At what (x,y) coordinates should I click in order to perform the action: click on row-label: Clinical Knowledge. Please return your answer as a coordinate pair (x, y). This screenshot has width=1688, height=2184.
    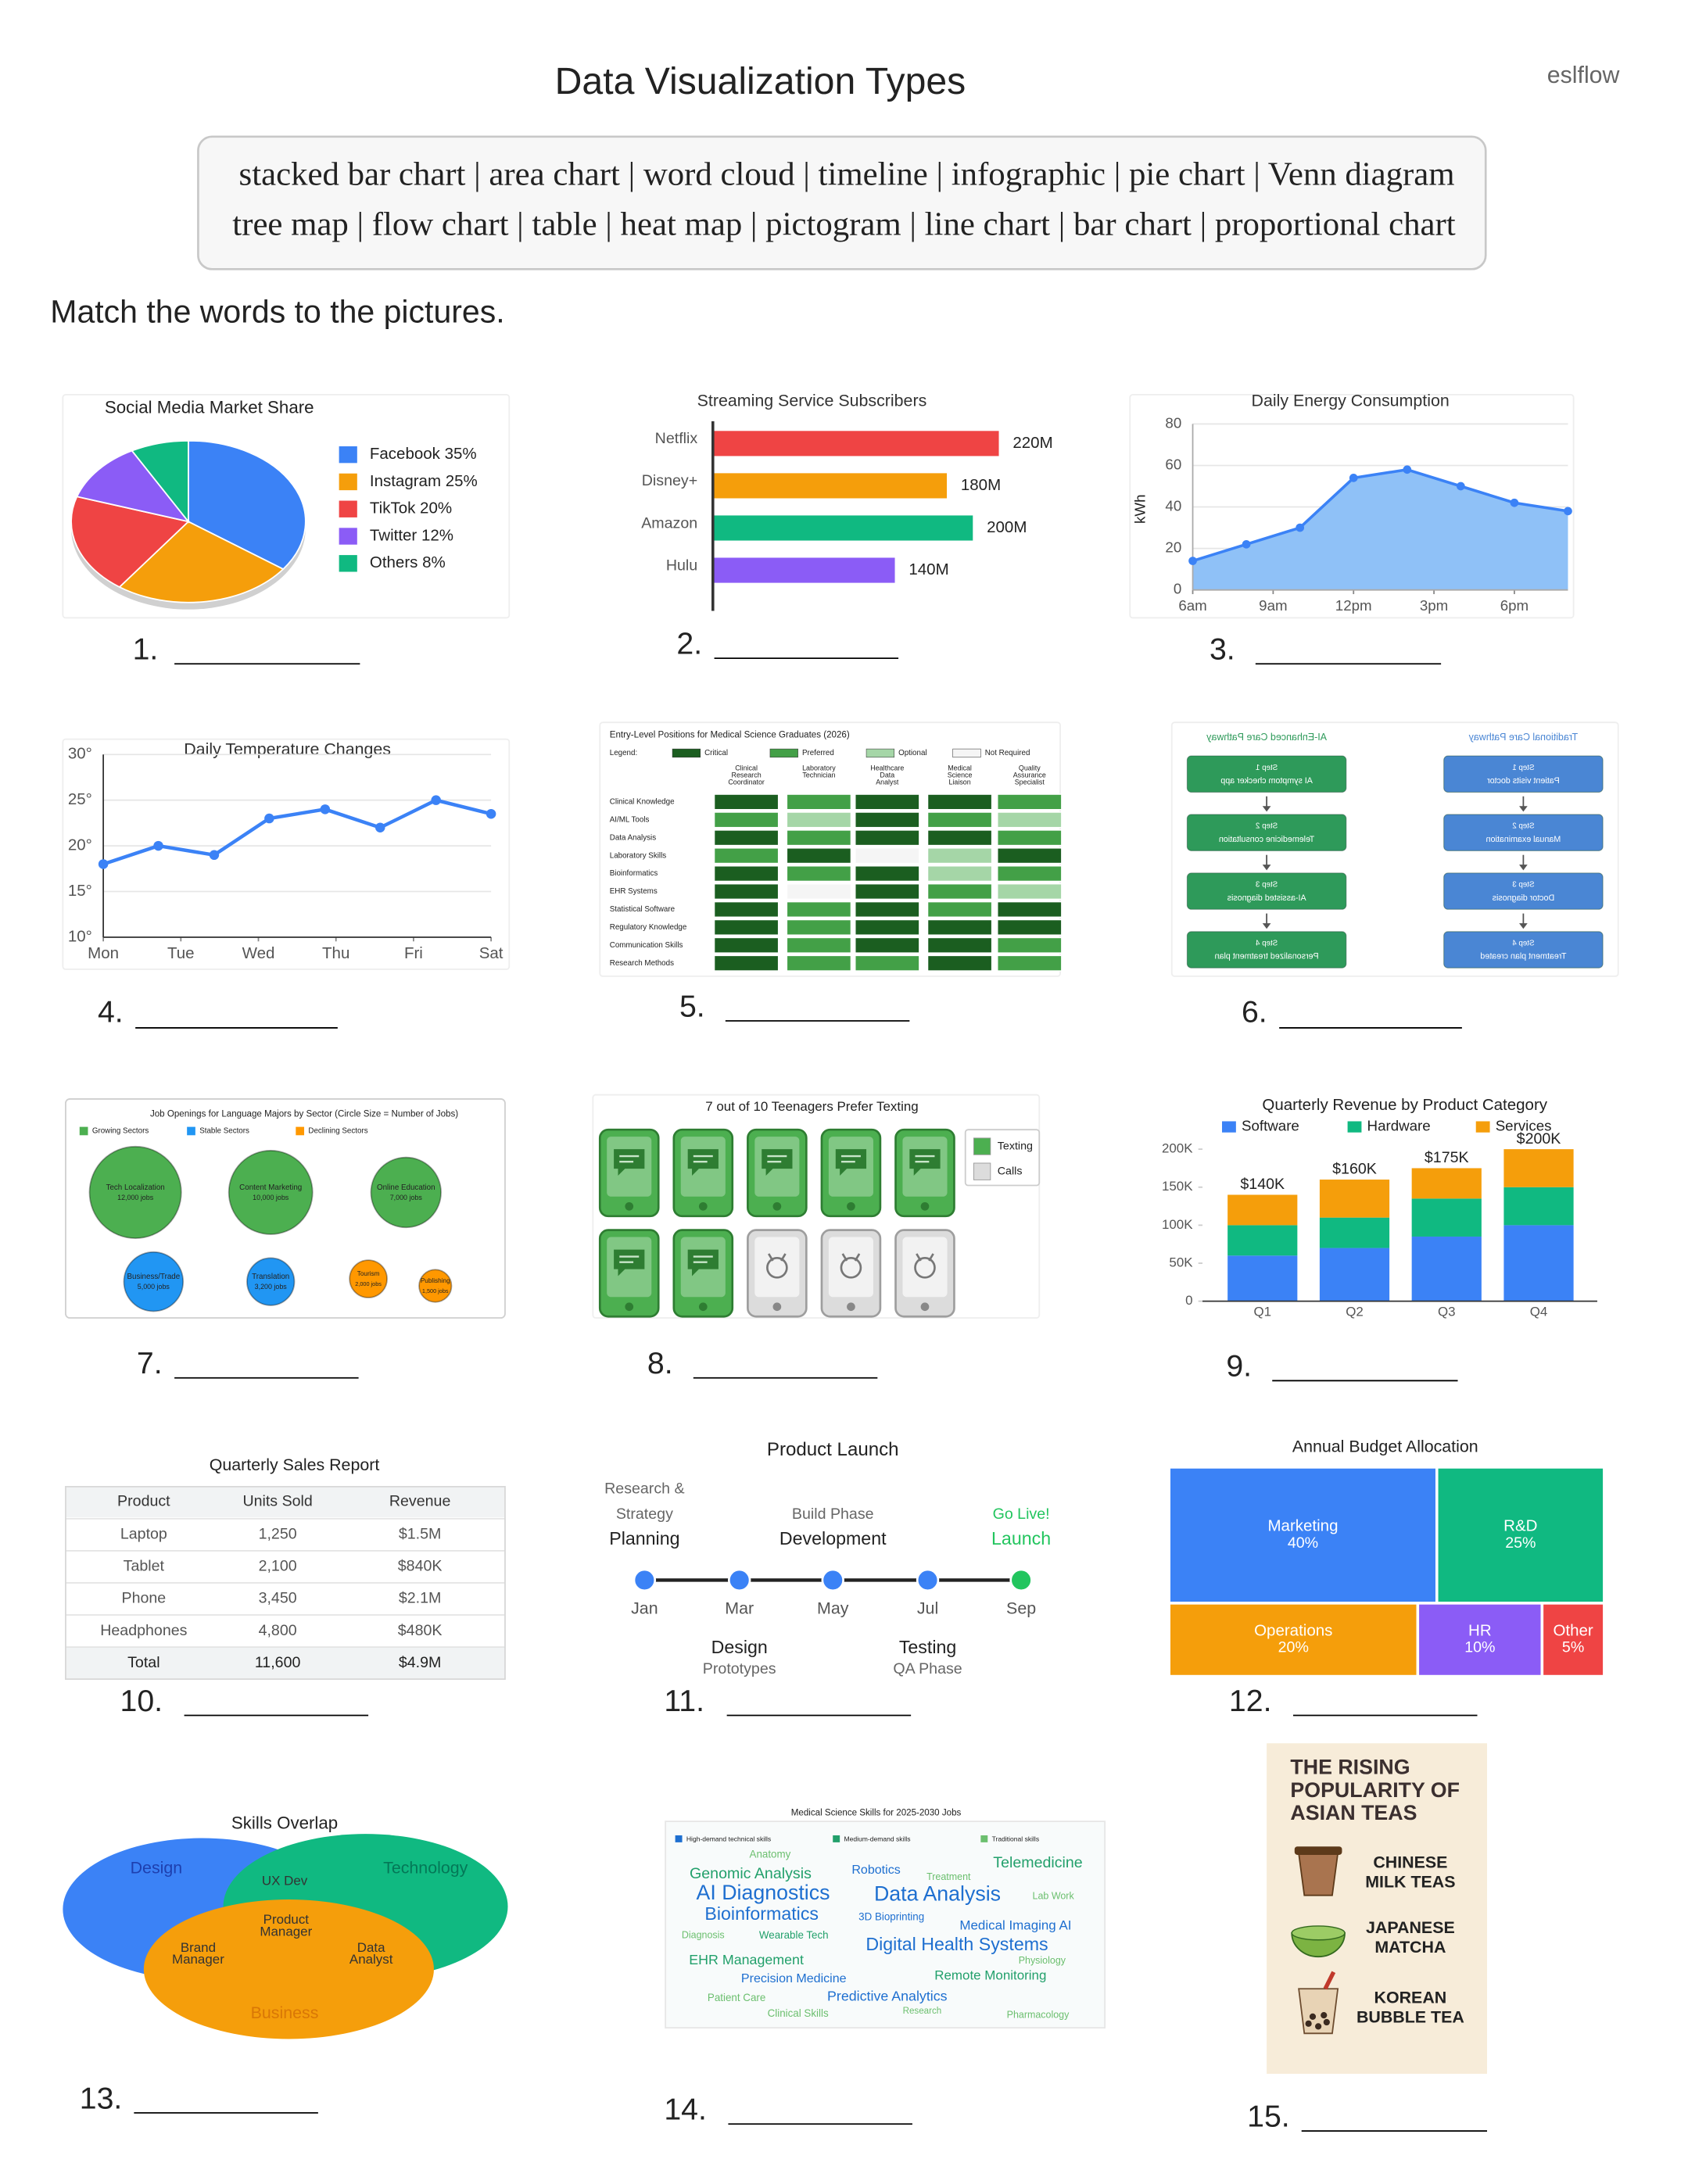
    Looking at the image, I should click on (642, 801).